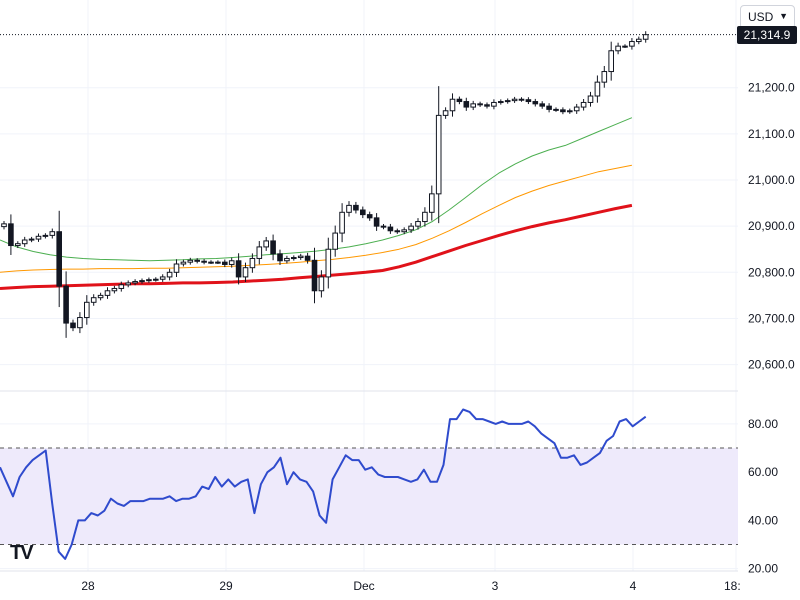 The width and height of the screenshot is (800, 600). Describe the element at coordinates (316, 218) in the screenshot. I see `moving-average-ma-mid` at that location.